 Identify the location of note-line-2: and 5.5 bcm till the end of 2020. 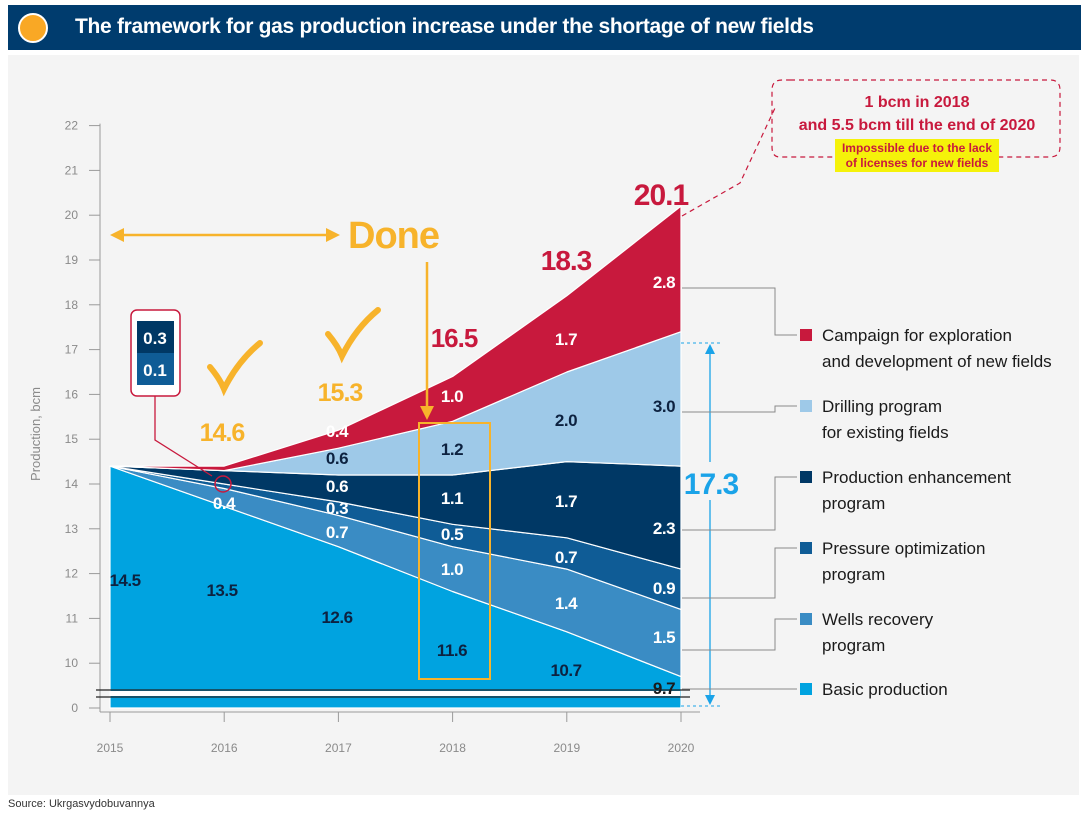
(917, 125).